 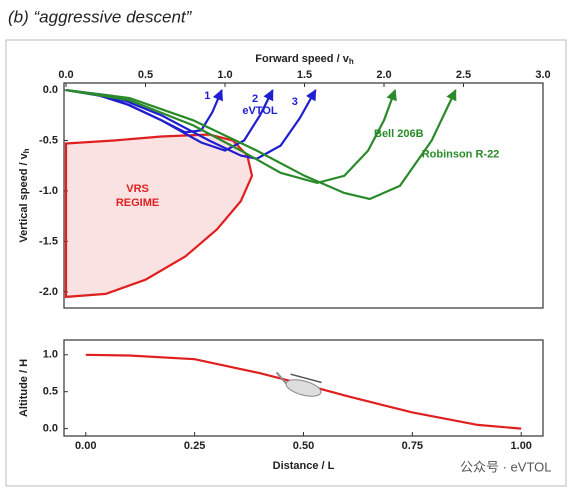 What do you see at coordinates (224, 75) in the screenshot?
I see `x-tick-label: 1.0` at bounding box center [224, 75].